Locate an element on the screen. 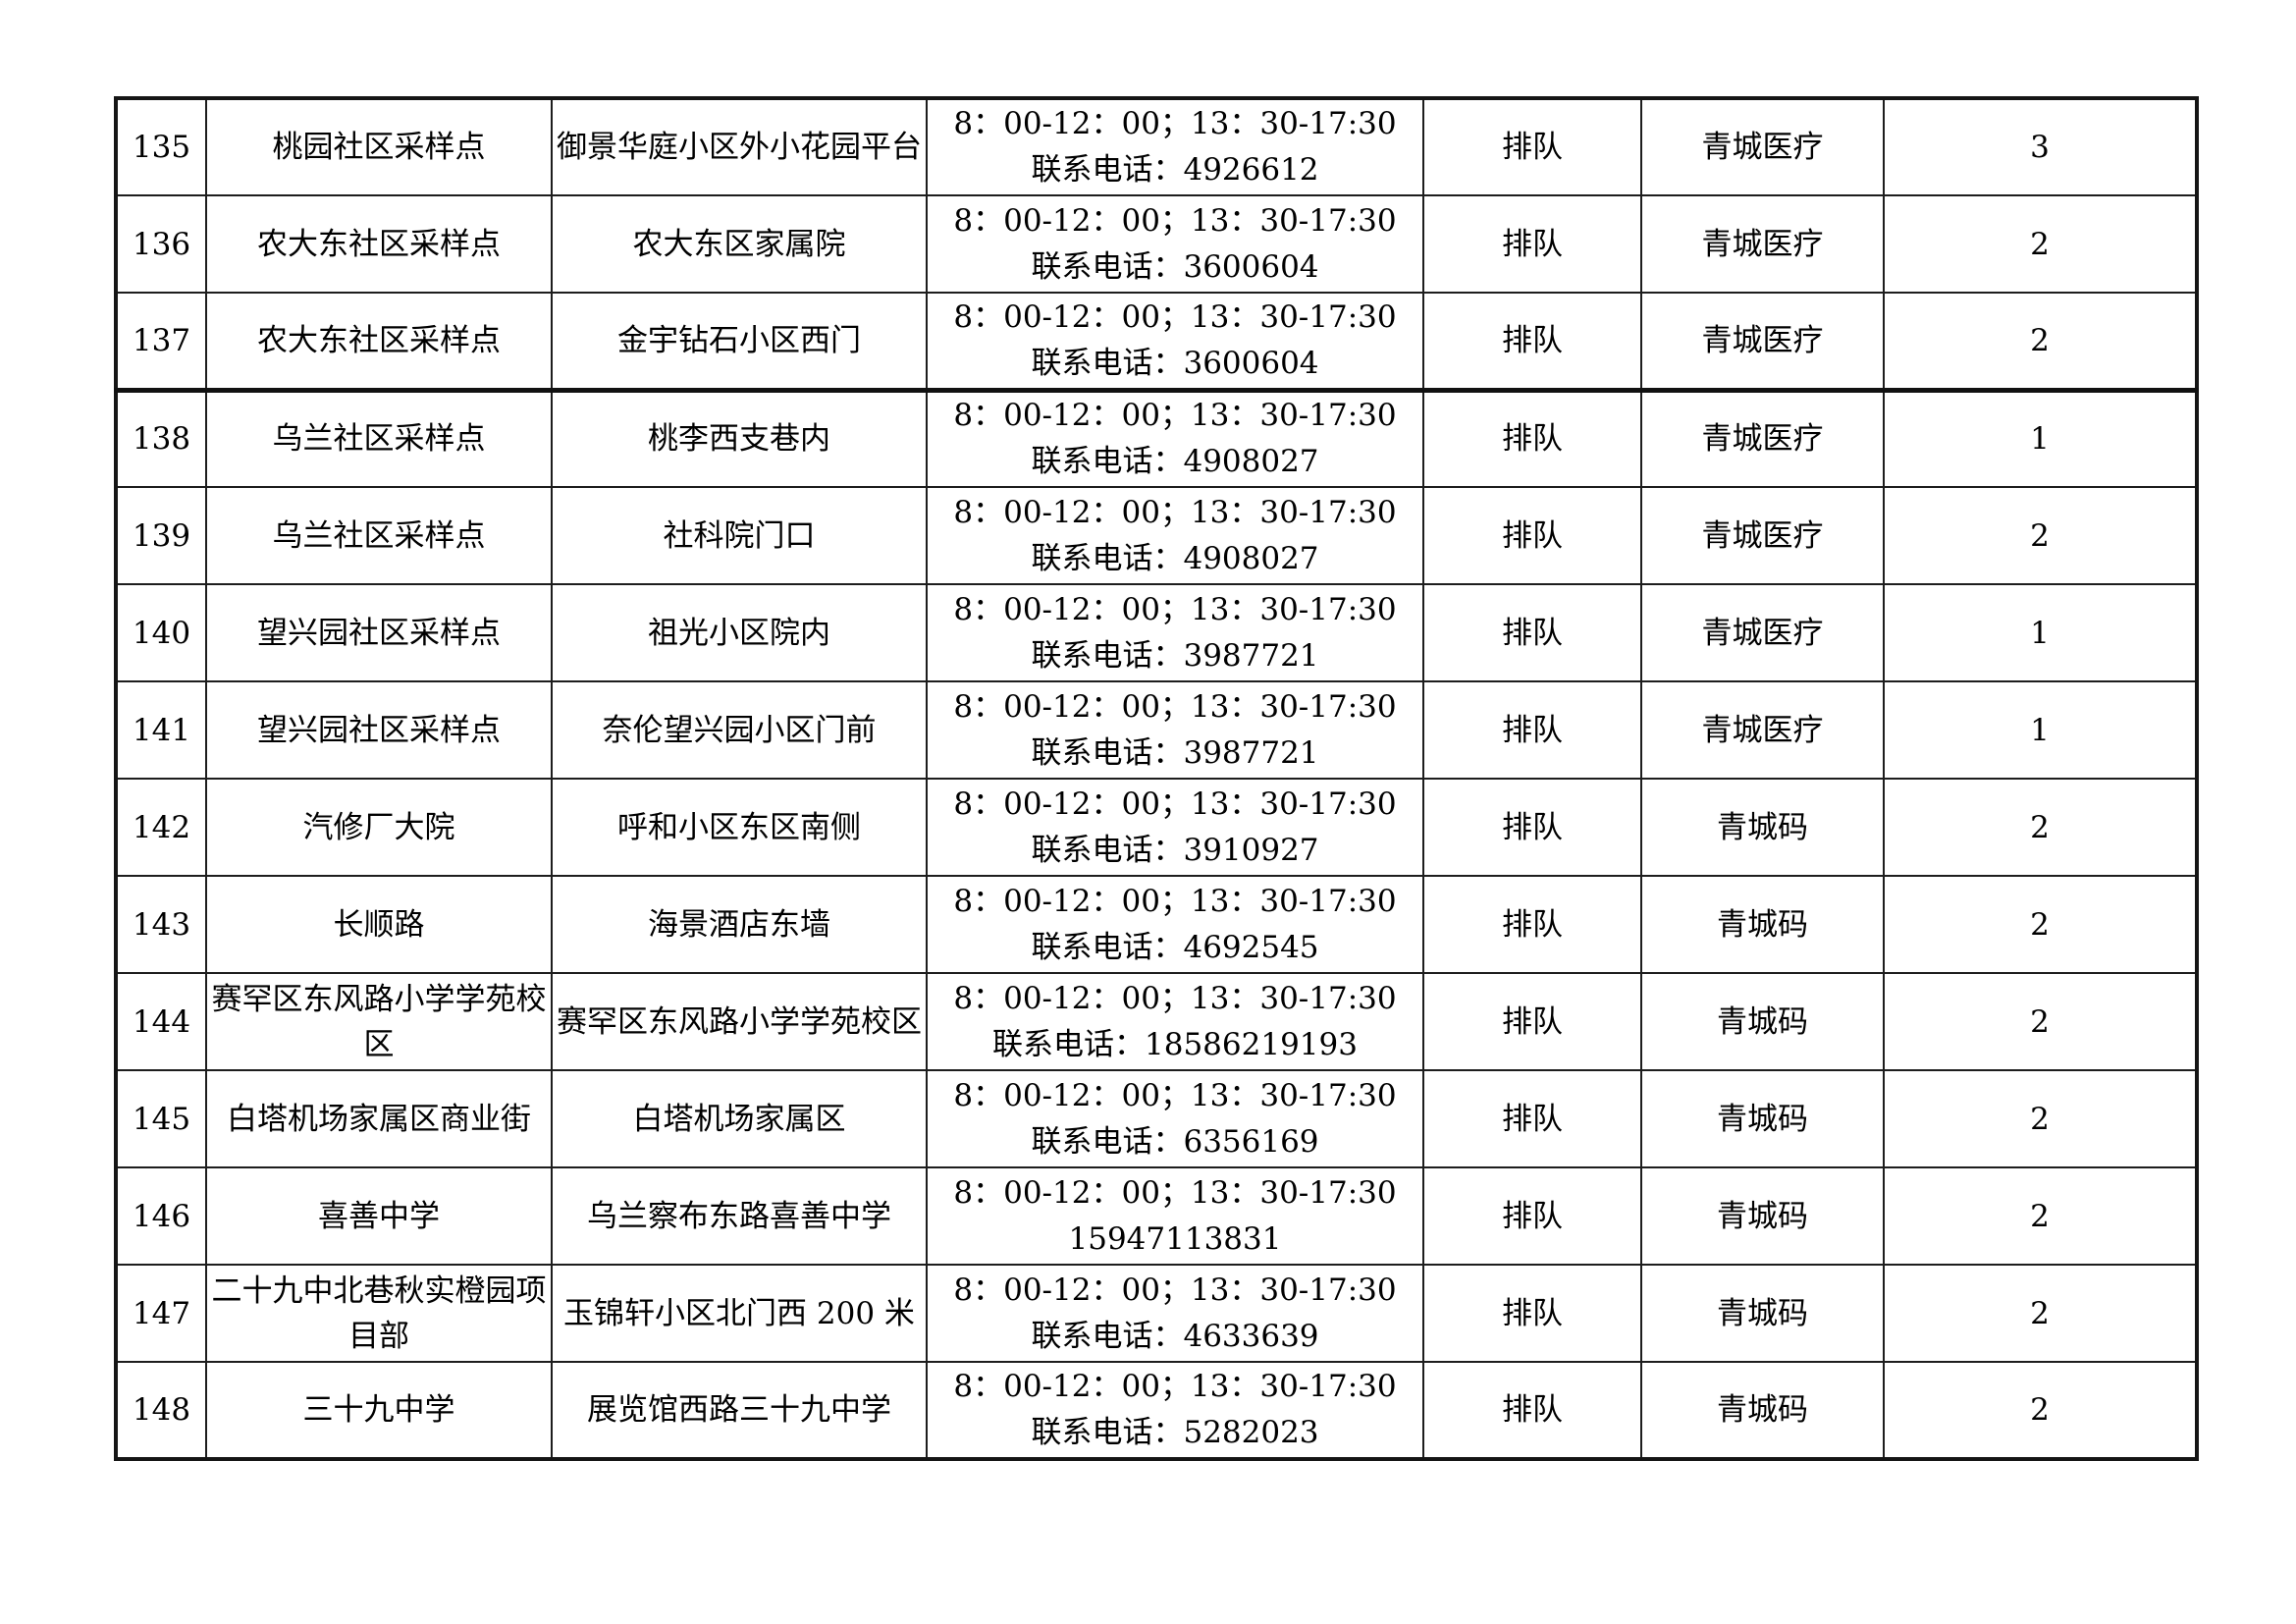 This screenshot has height=1624, width=2296. address-cell: 赛罕区东风路小学学苑校区 is located at coordinates (739, 1021).